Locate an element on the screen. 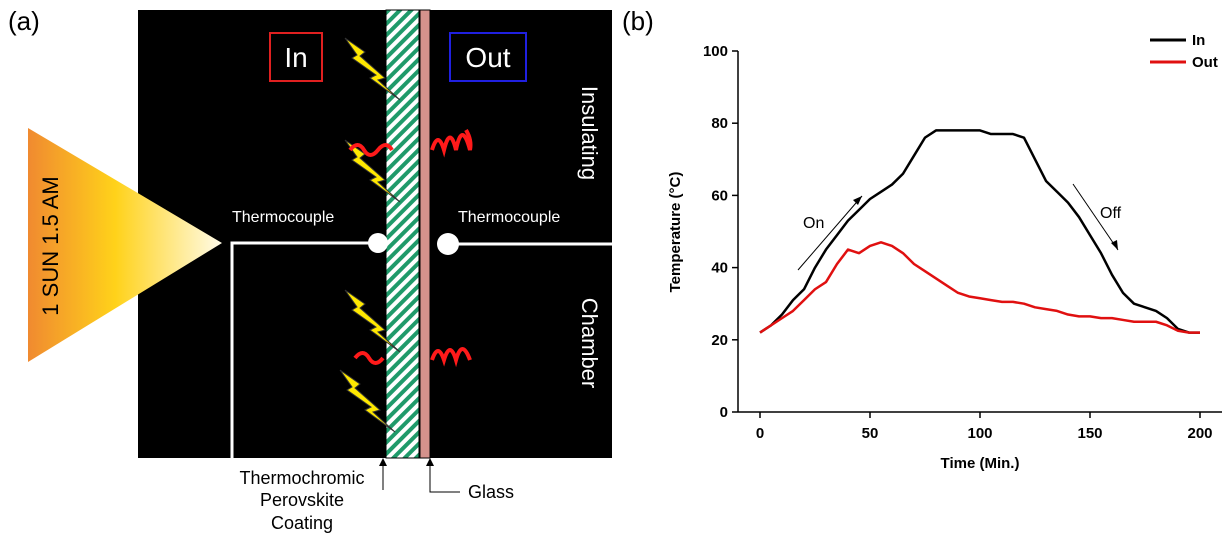 The height and width of the screenshot is (539, 1232). x-tick-label: 0 is located at coordinates (760, 433).